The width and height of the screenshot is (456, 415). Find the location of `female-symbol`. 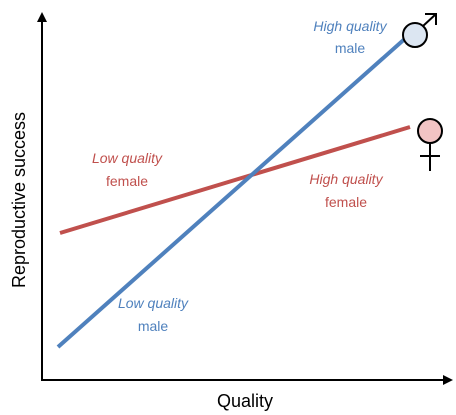

female-symbol is located at coordinates (430, 144).